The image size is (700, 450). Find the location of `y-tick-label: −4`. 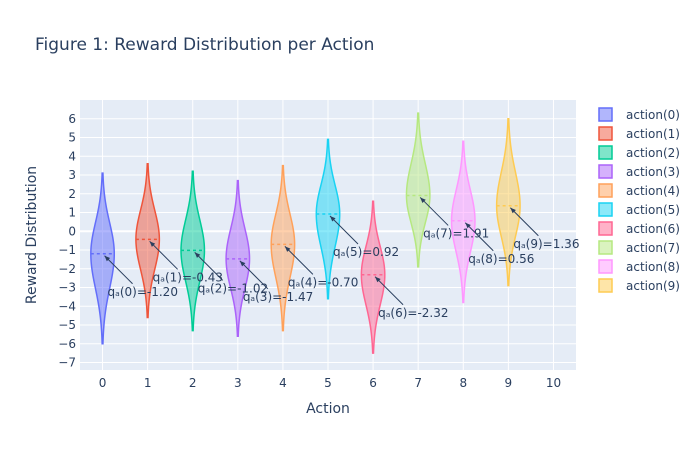

y-tick-label: −4 is located at coordinates (67, 306).